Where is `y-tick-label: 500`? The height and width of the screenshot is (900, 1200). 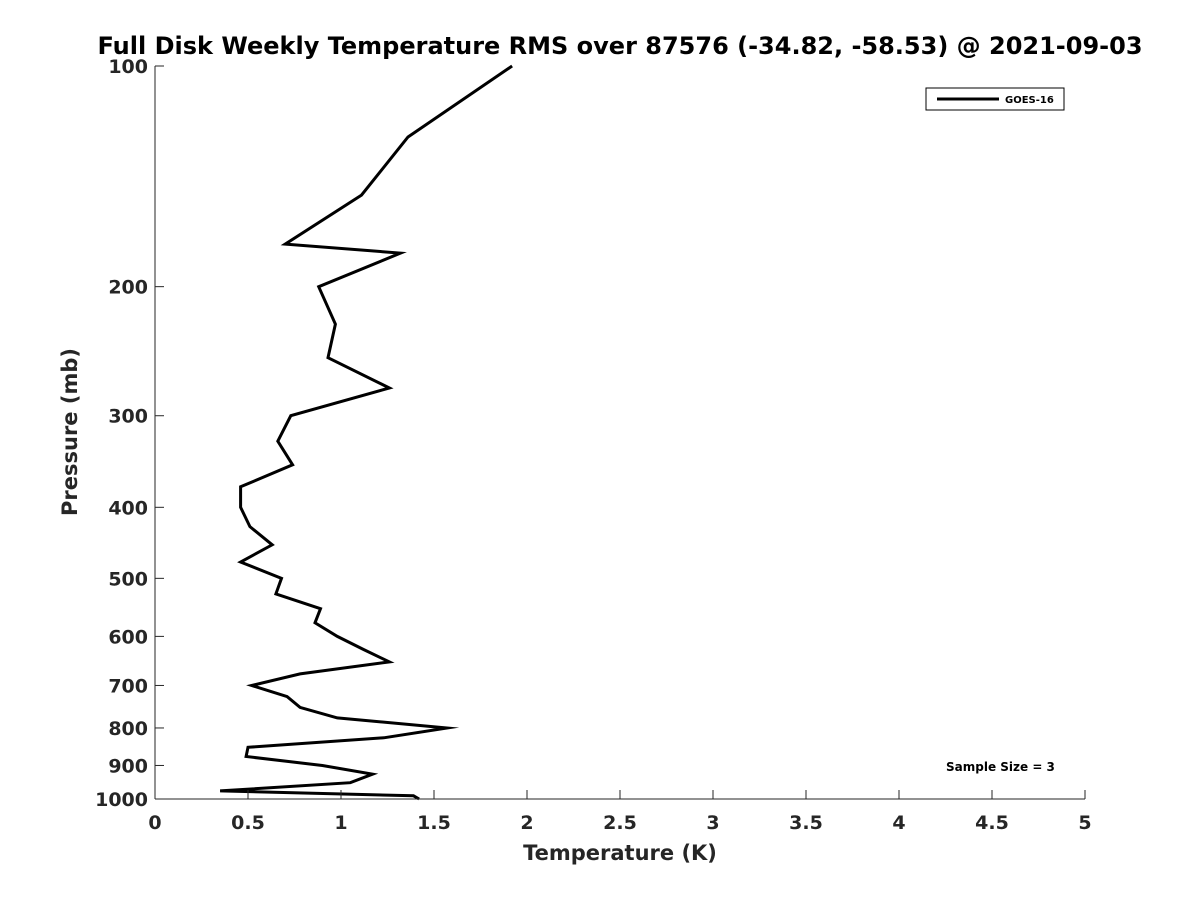 y-tick-label: 500 is located at coordinates (128, 579).